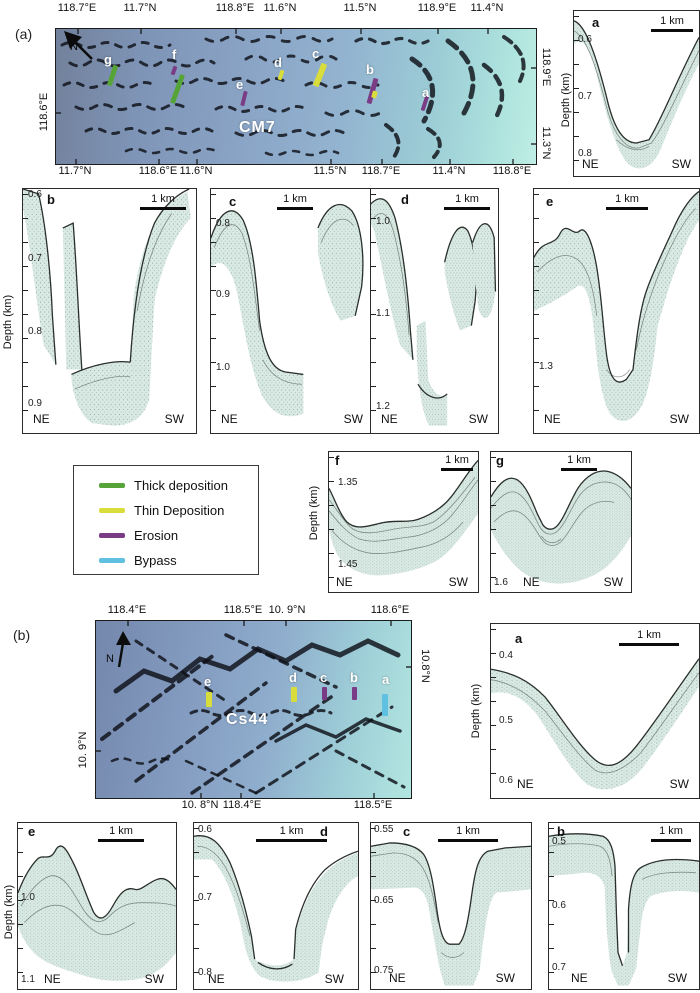 Image resolution: width=700 pixels, height=993 pixels. What do you see at coordinates (240, 84) in the screenshot?
I see `map-marker-letter: e` at bounding box center [240, 84].